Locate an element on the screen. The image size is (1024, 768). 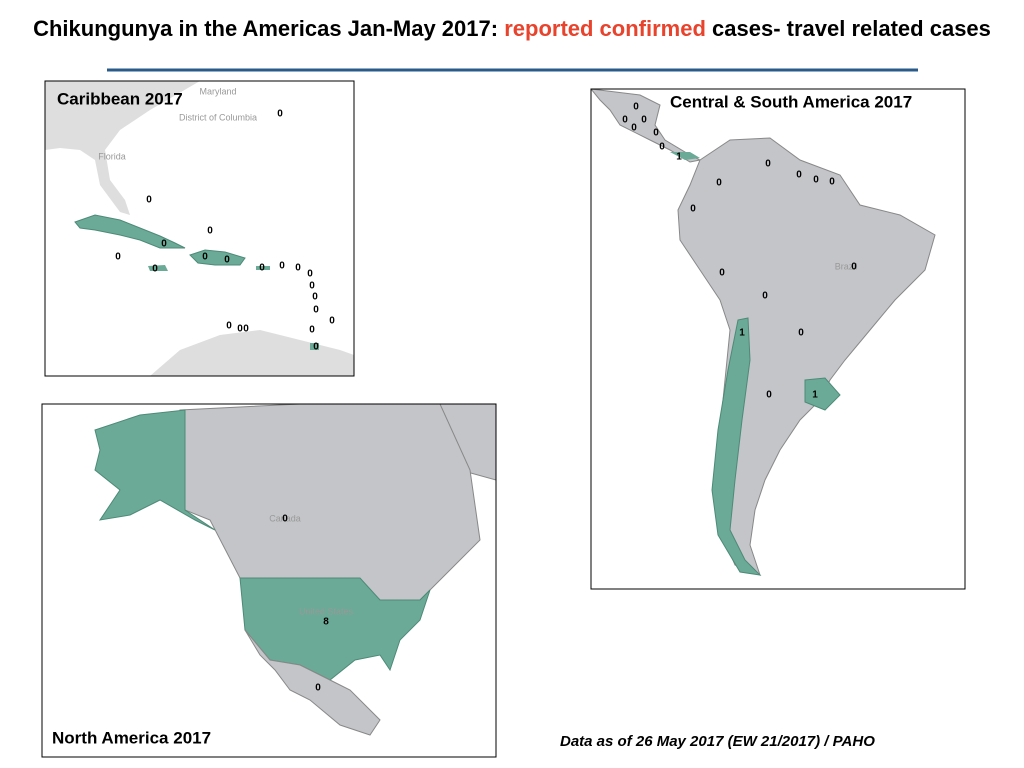
map-title: Central & South America 2017 is located at coordinates (791, 101).